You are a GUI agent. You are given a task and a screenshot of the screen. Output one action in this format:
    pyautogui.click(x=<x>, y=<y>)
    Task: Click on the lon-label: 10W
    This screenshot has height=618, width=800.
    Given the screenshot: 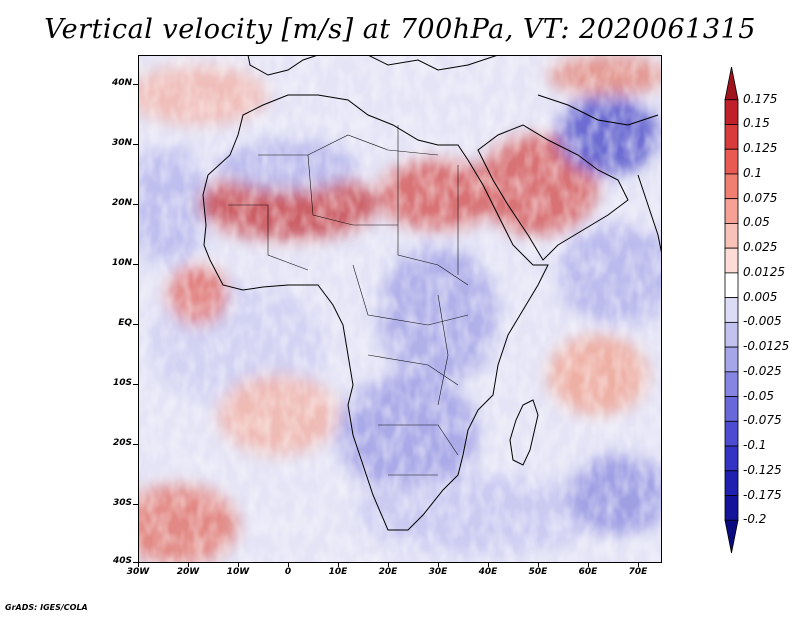 What is the action you would take?
    pyautogui.click(x=238, y=572)
    